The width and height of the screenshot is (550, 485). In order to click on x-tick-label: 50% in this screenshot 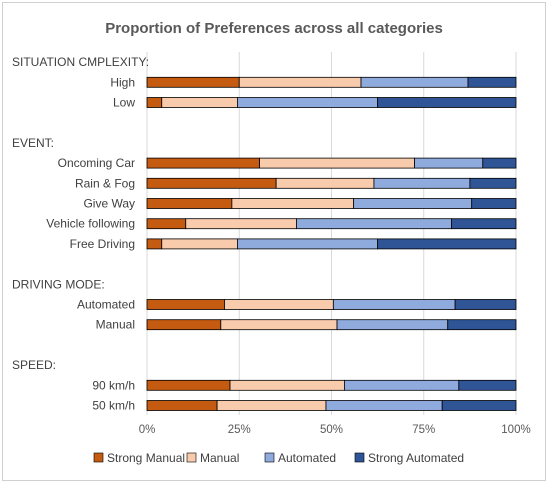, I will do `click(331, 430)`.